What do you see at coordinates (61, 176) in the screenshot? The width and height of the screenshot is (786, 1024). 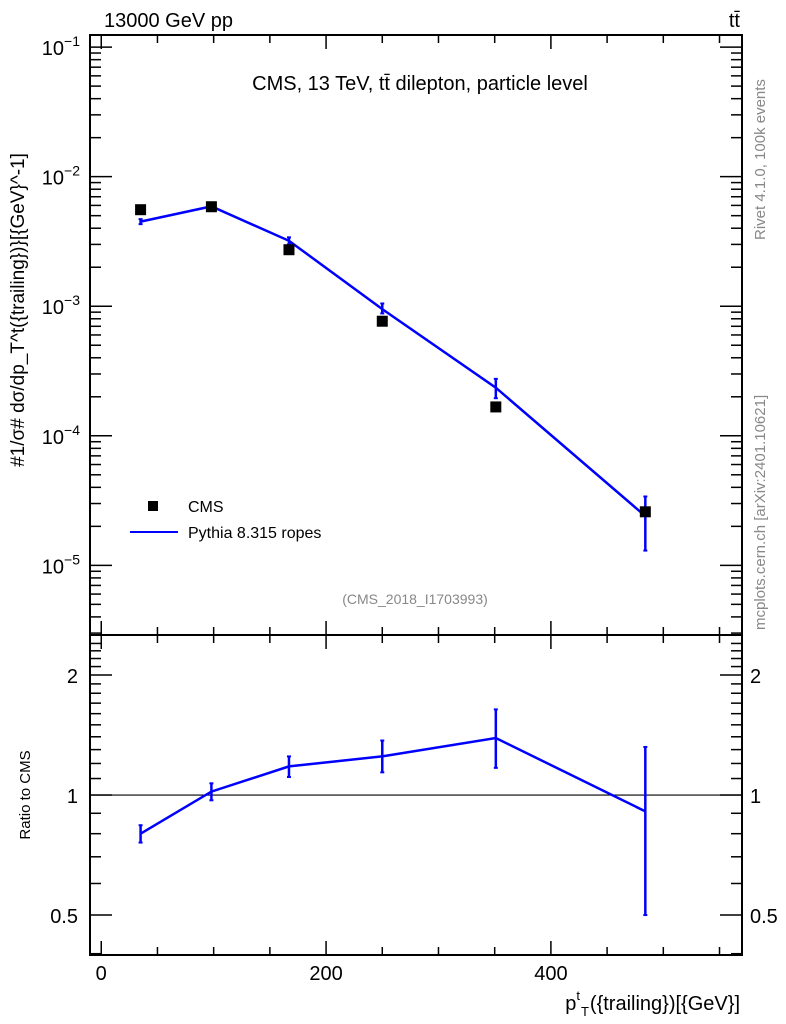 I see `y-tick-label: 10⁻²` at bounding box center [61, 176].